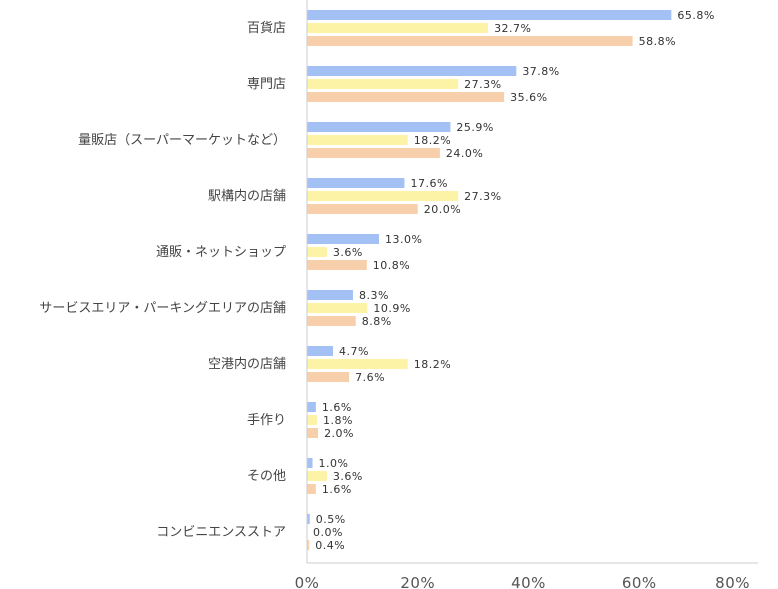 Image resolution: width=778 pixels, height=589 pixels. Describe the element at coordinates (639, 581) in the screenshot. I see `x-tick-label: 60%` at that location.